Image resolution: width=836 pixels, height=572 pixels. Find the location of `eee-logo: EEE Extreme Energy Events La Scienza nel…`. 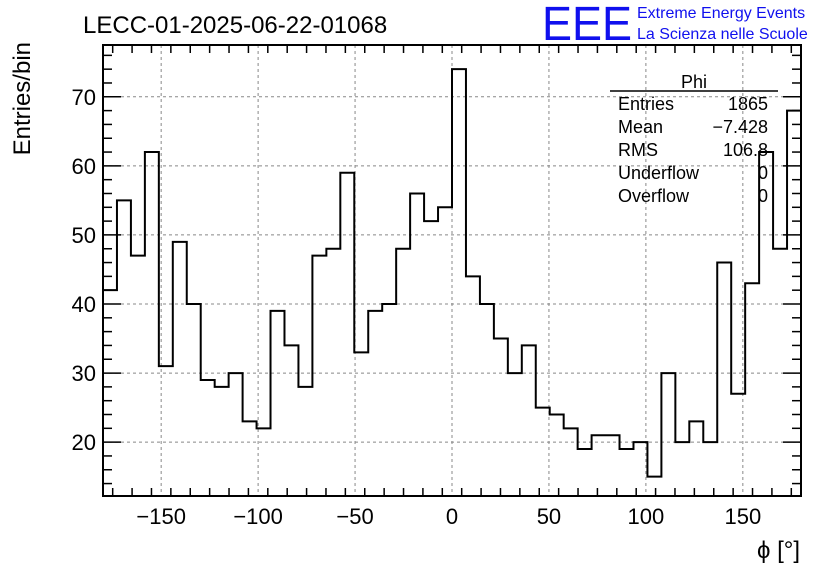

eee-logo: EEE Extreme Energy Events La Scienza nel… is located at coordinates (675, 25).